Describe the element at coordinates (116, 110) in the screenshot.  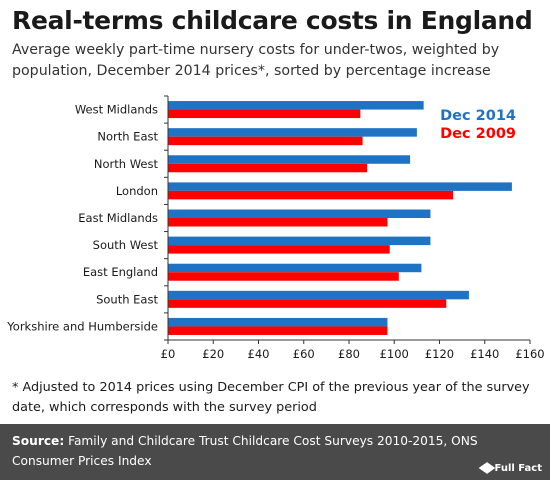
I see `category-label: West Midlands` at that location.